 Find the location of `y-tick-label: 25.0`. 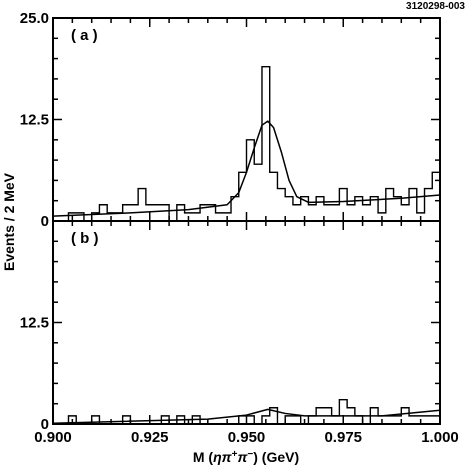

y-tick-label: 25.0 is located at coordinates (34, 18).